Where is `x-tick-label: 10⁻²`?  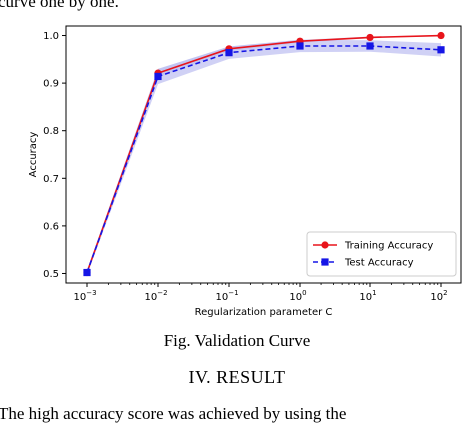
x-tick-label: 10⁻² is located at coordinates (155, 296).